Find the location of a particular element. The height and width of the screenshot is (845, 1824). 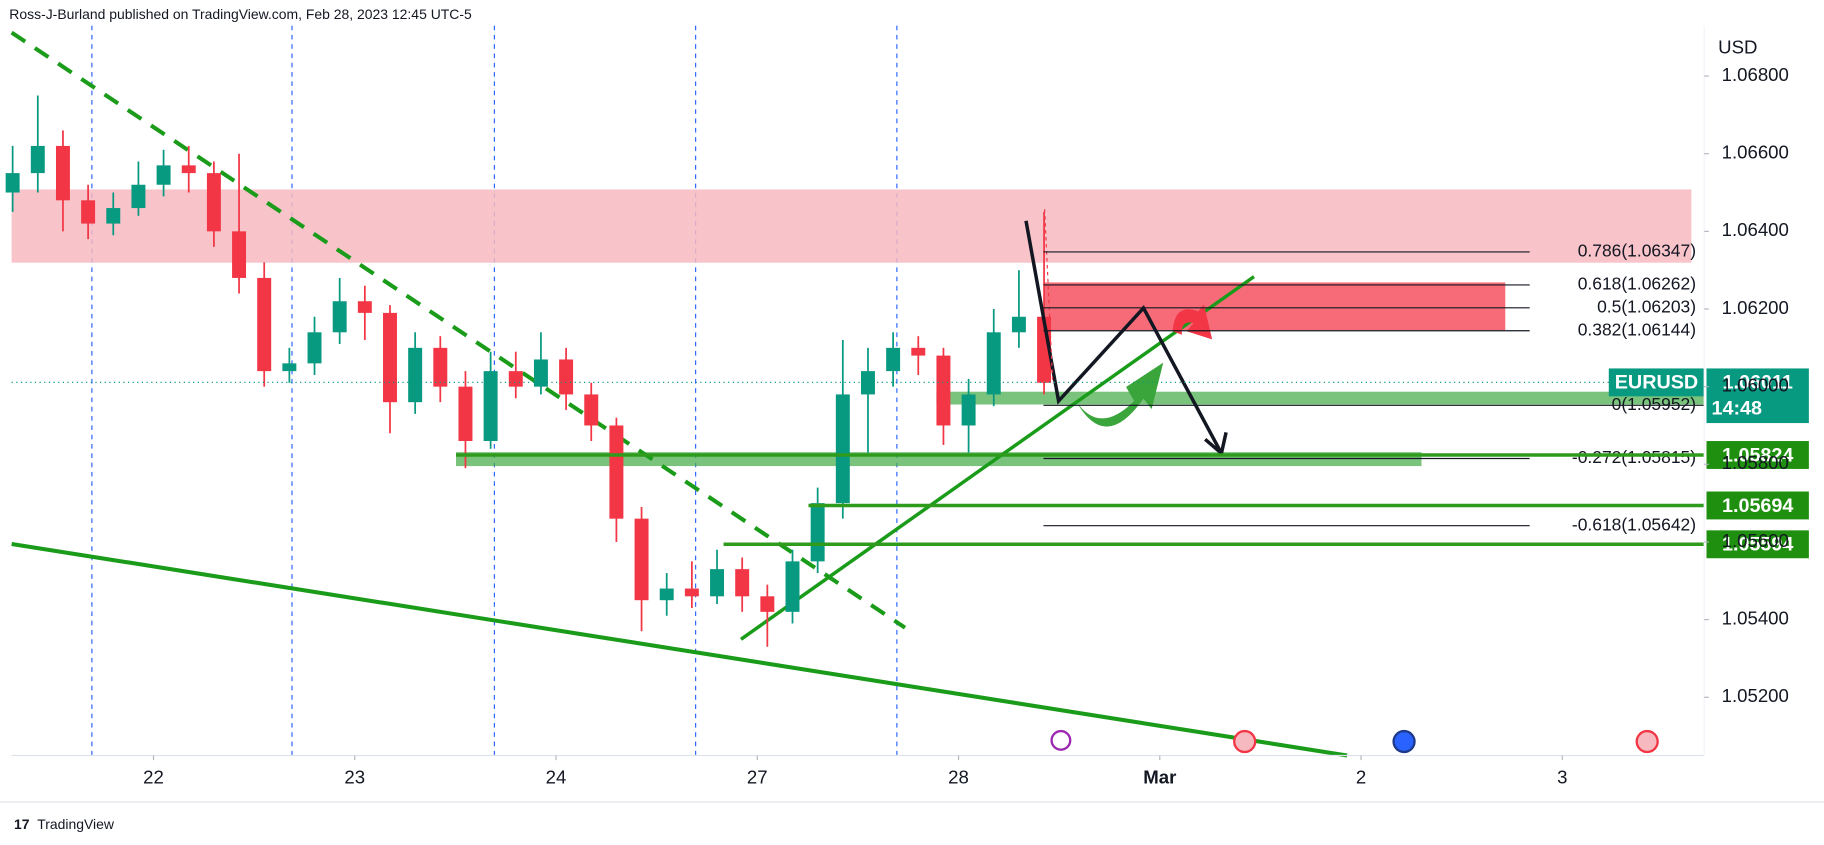

currency: USD is located at coordinates (1737, 47).